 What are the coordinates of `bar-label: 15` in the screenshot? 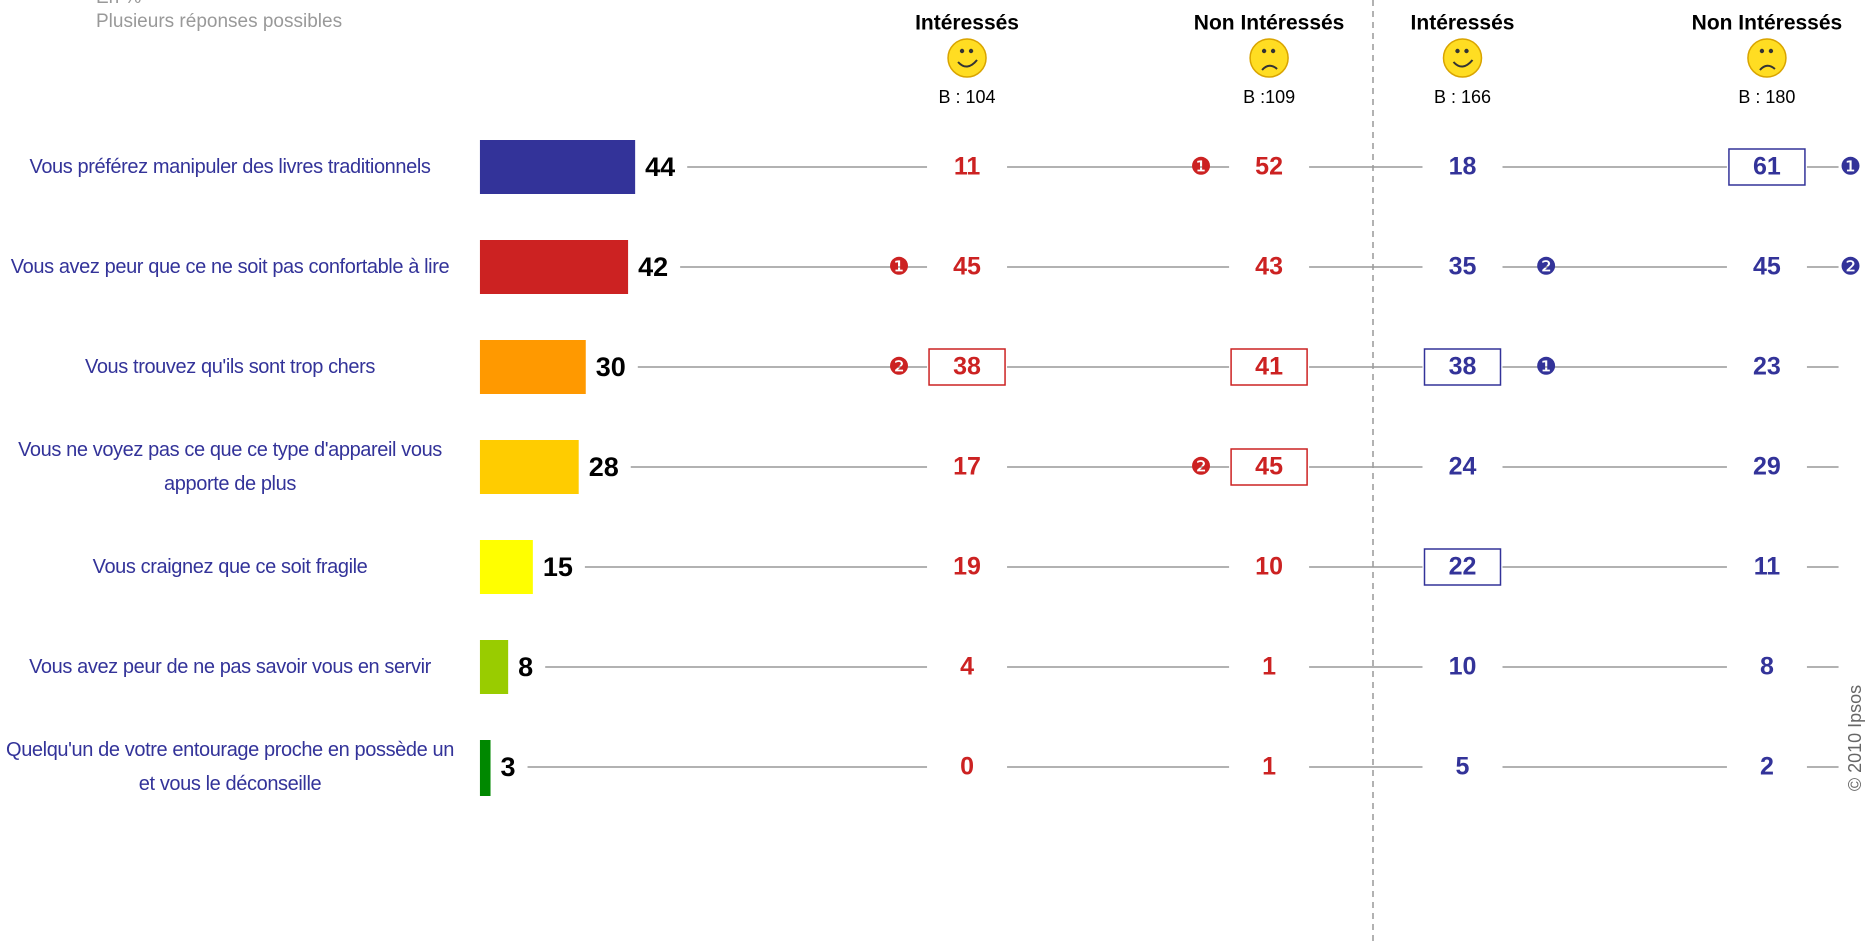 It's located at (558, 567).